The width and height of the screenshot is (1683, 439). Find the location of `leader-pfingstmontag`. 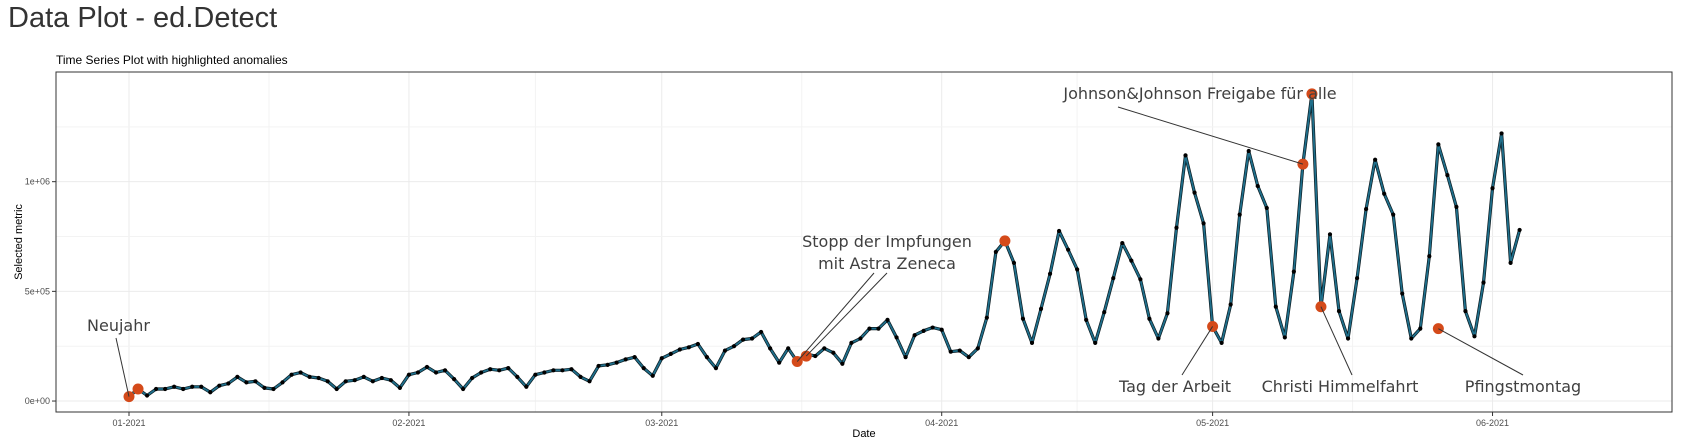

leader-pfingstmontag is located at coordinates (1481, 352).